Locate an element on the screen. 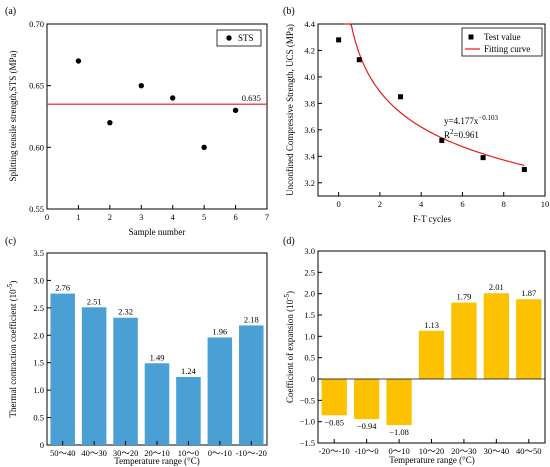 Image resolution: width=550 pixels, height=467 pixels. x-tick-label: 1 is located at coordinates (78, 217).